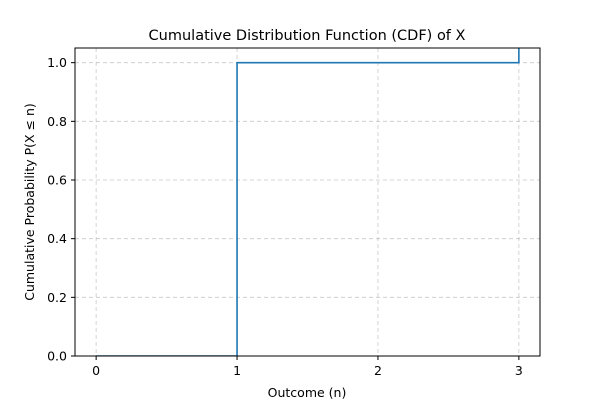 This screenshot has height=400, width=600. I want to click on y-tick-label: 1.0, so click(57, 62).